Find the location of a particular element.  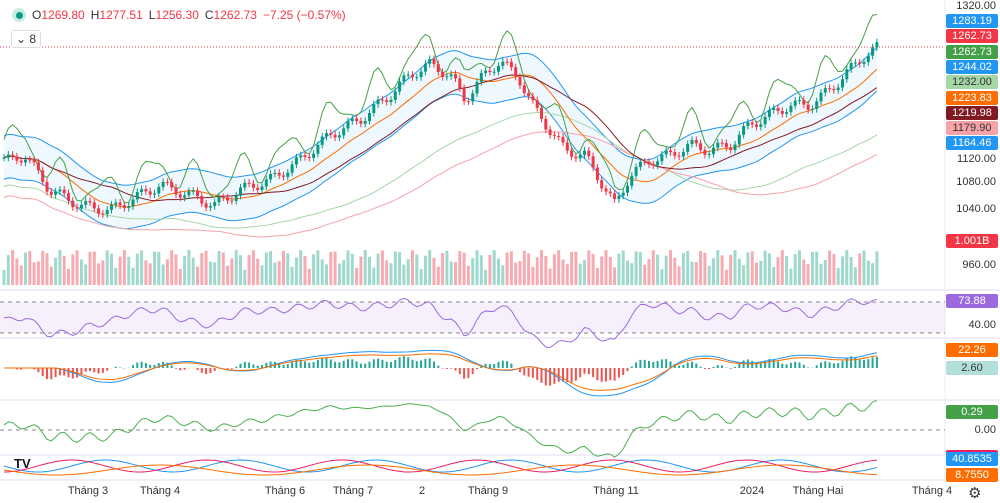

indicators-toggle-button: ⌄ 8 is located at coordinates (26, 39).